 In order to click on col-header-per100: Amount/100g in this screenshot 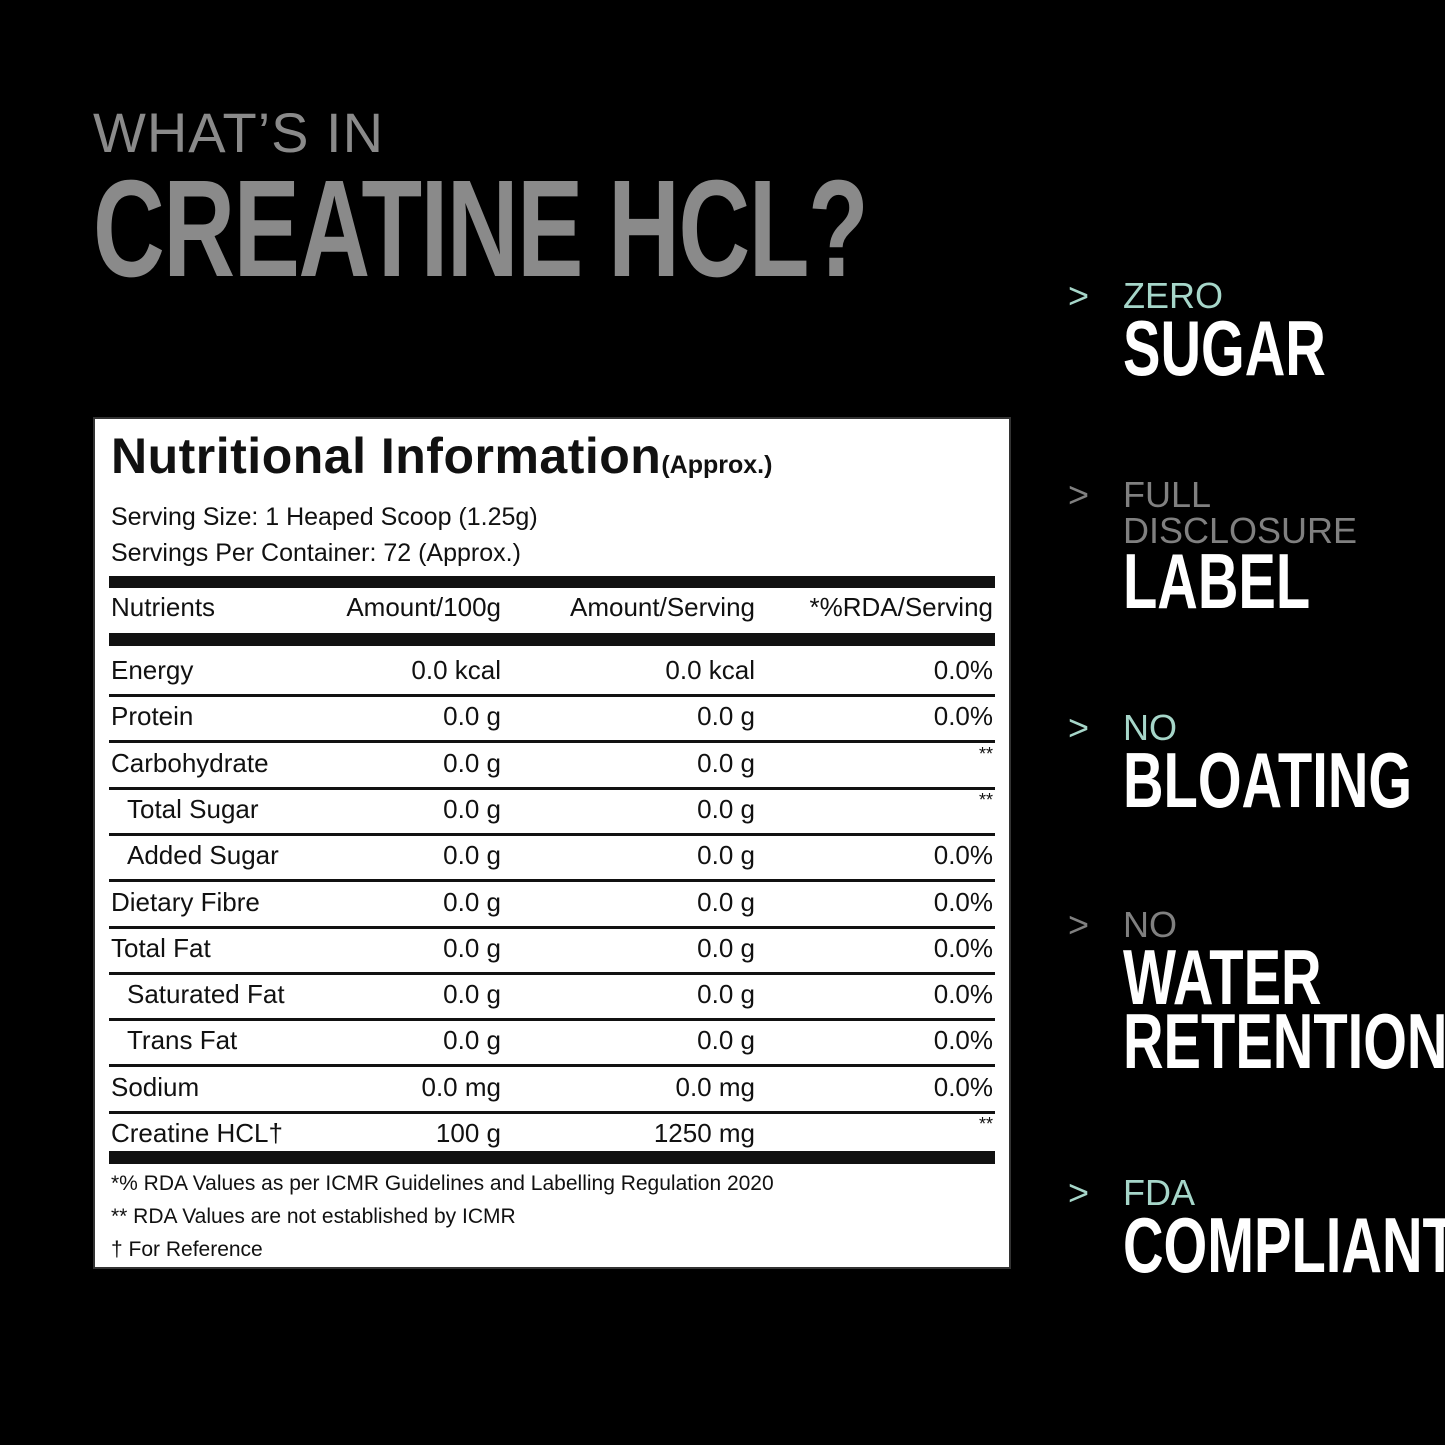, I will do `click(423, 607)`.